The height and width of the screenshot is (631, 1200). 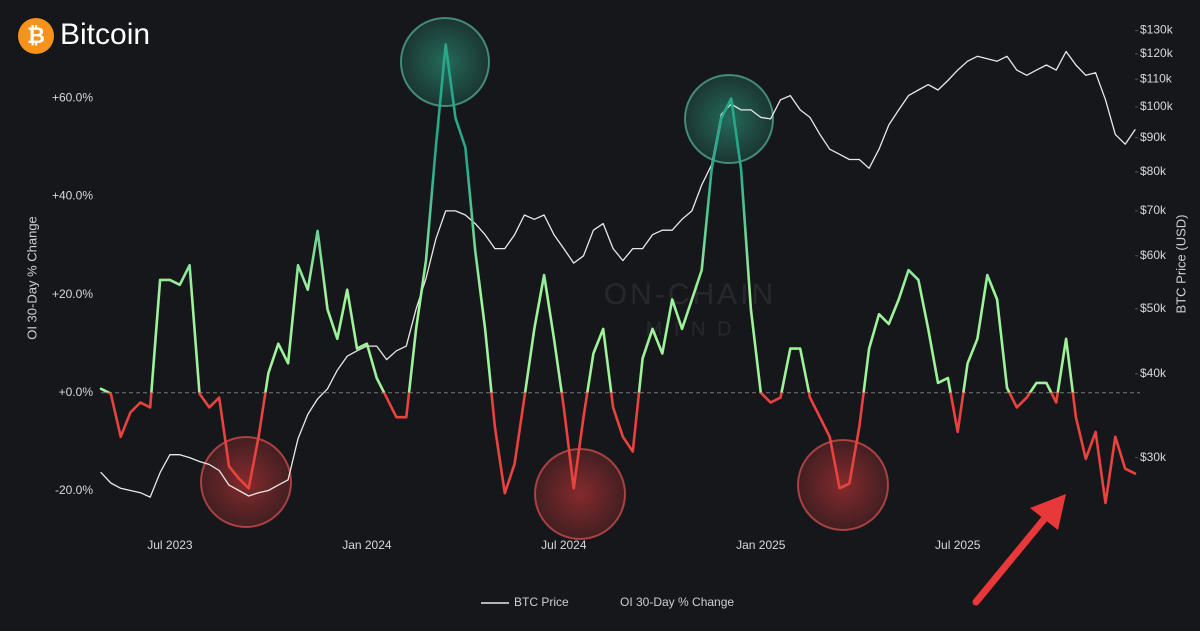 What do you see at coordinates (1157, 53) in the screenshot?
I see `y2-tick-label: $120k` at bounding box center [1157, 53].